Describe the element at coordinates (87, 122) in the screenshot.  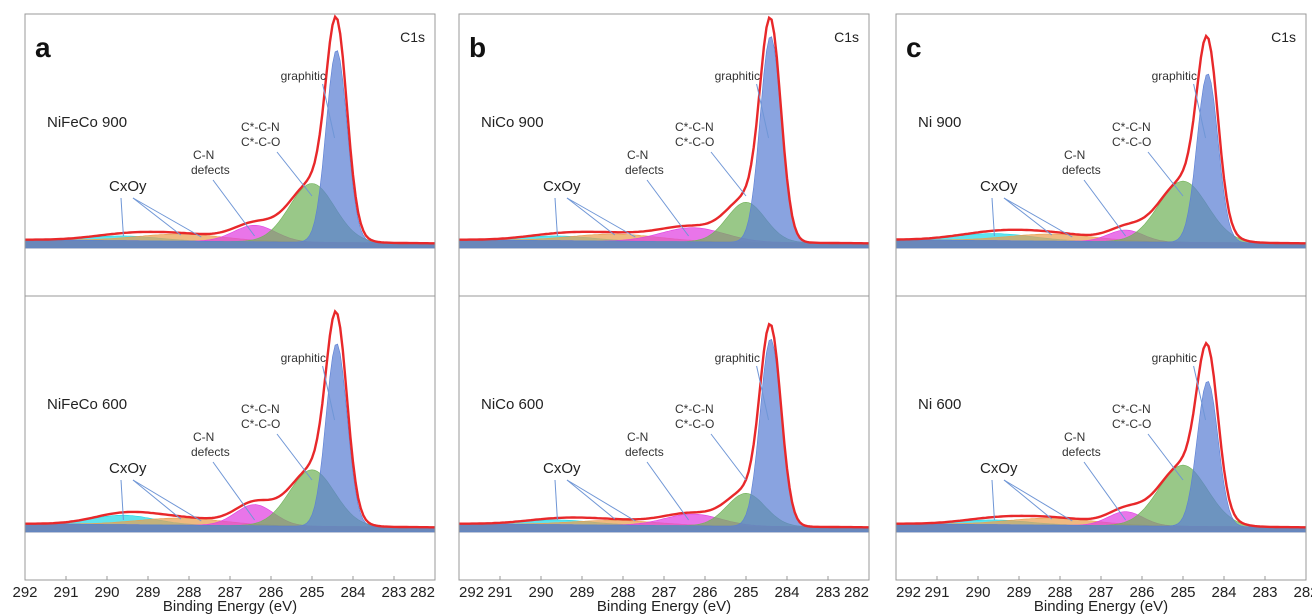
I see `sample-label: NiFeCo 900` at that location.